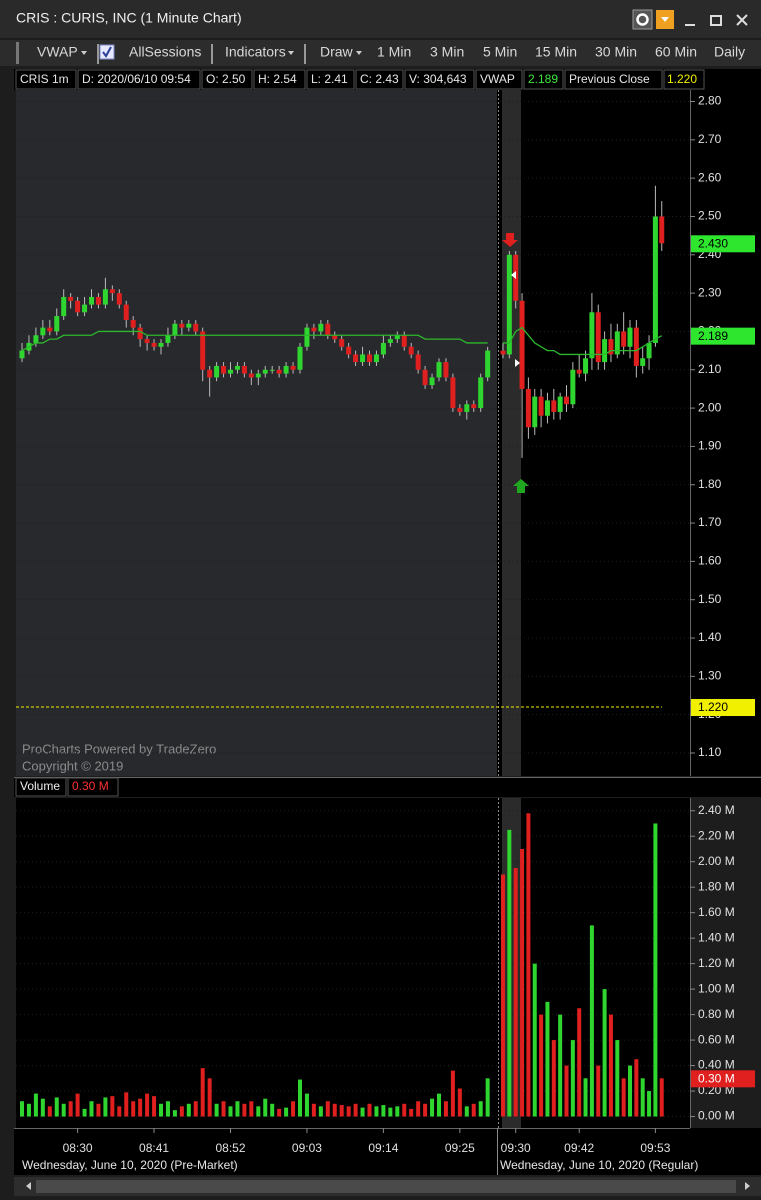  What do you see at coordinates (517, 363) in the screenshot?
I see `exit-pointer` at bounding box center [517, 363].